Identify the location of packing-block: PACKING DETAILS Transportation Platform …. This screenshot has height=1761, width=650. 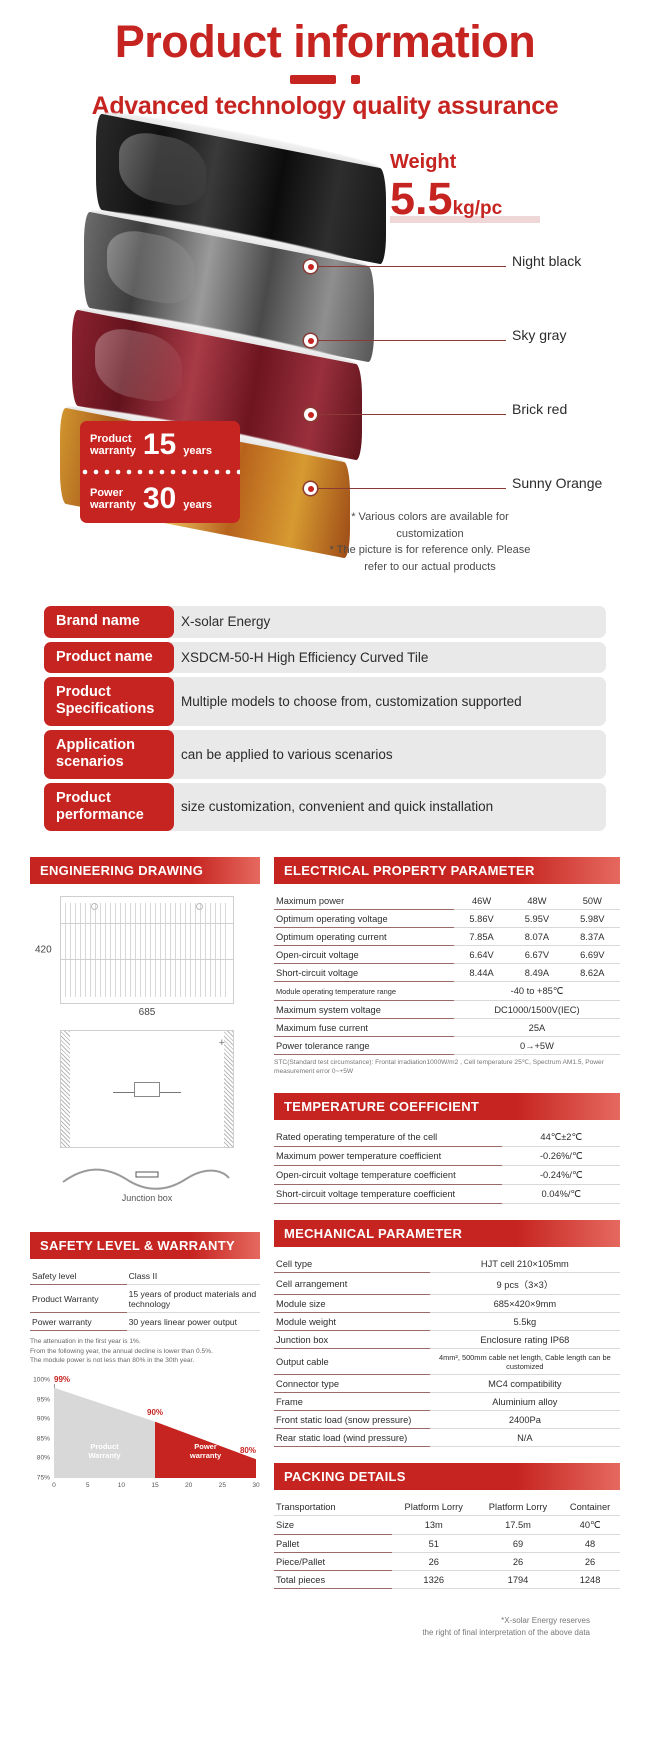
(447, 1526).